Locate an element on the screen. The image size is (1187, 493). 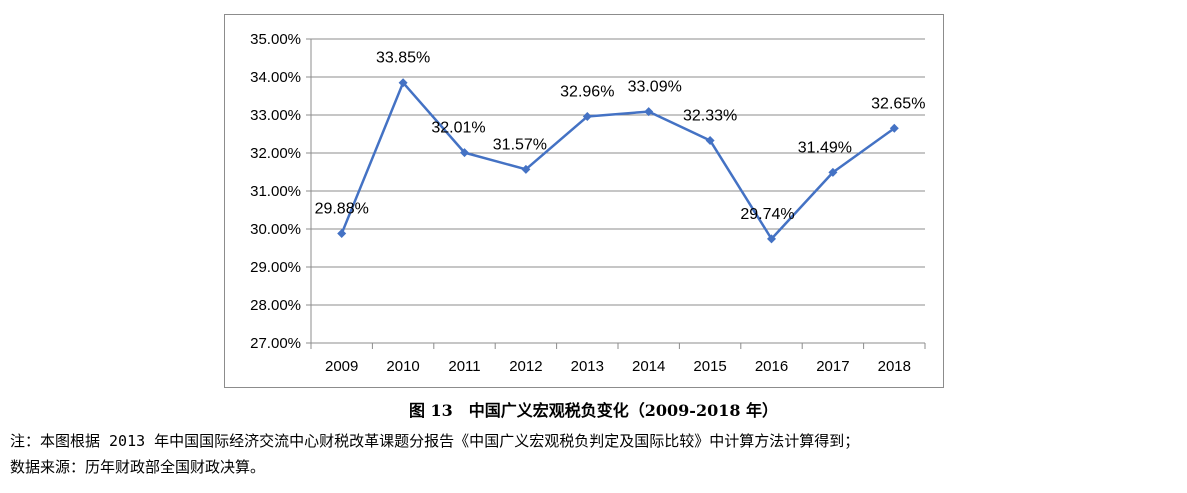
data-label: 33.09% is located at coordinates (655, 87).